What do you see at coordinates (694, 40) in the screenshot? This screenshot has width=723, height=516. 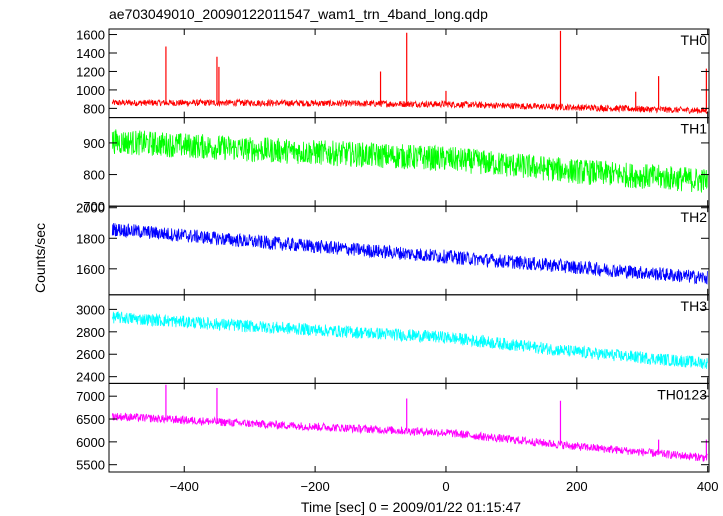 I see `band-label-th0: TH0` at bounding box center [694, 40].